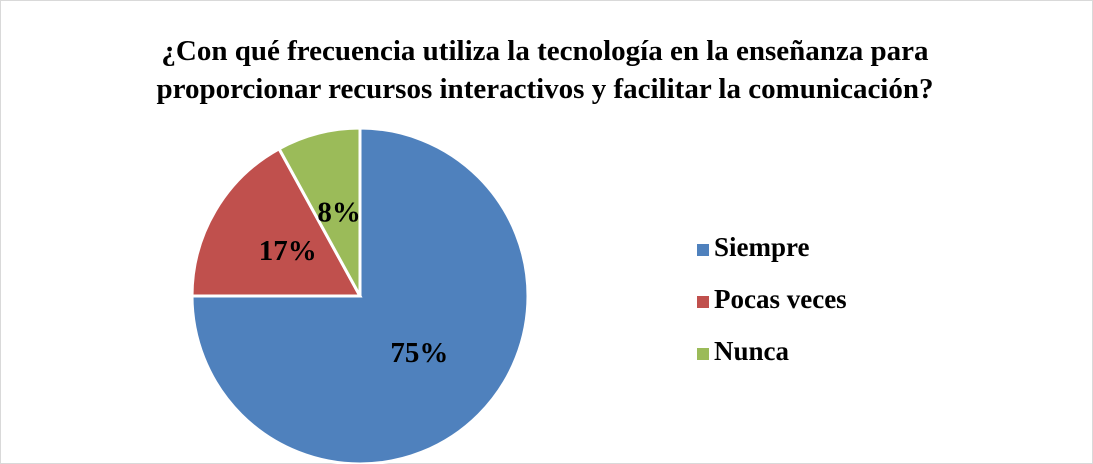 The width and height of the screenshot is (1093, 464). What do you see at coordinates (288, 251) in the screenshot?
I see `data-label: 17%` at bounding box center [288, 251].